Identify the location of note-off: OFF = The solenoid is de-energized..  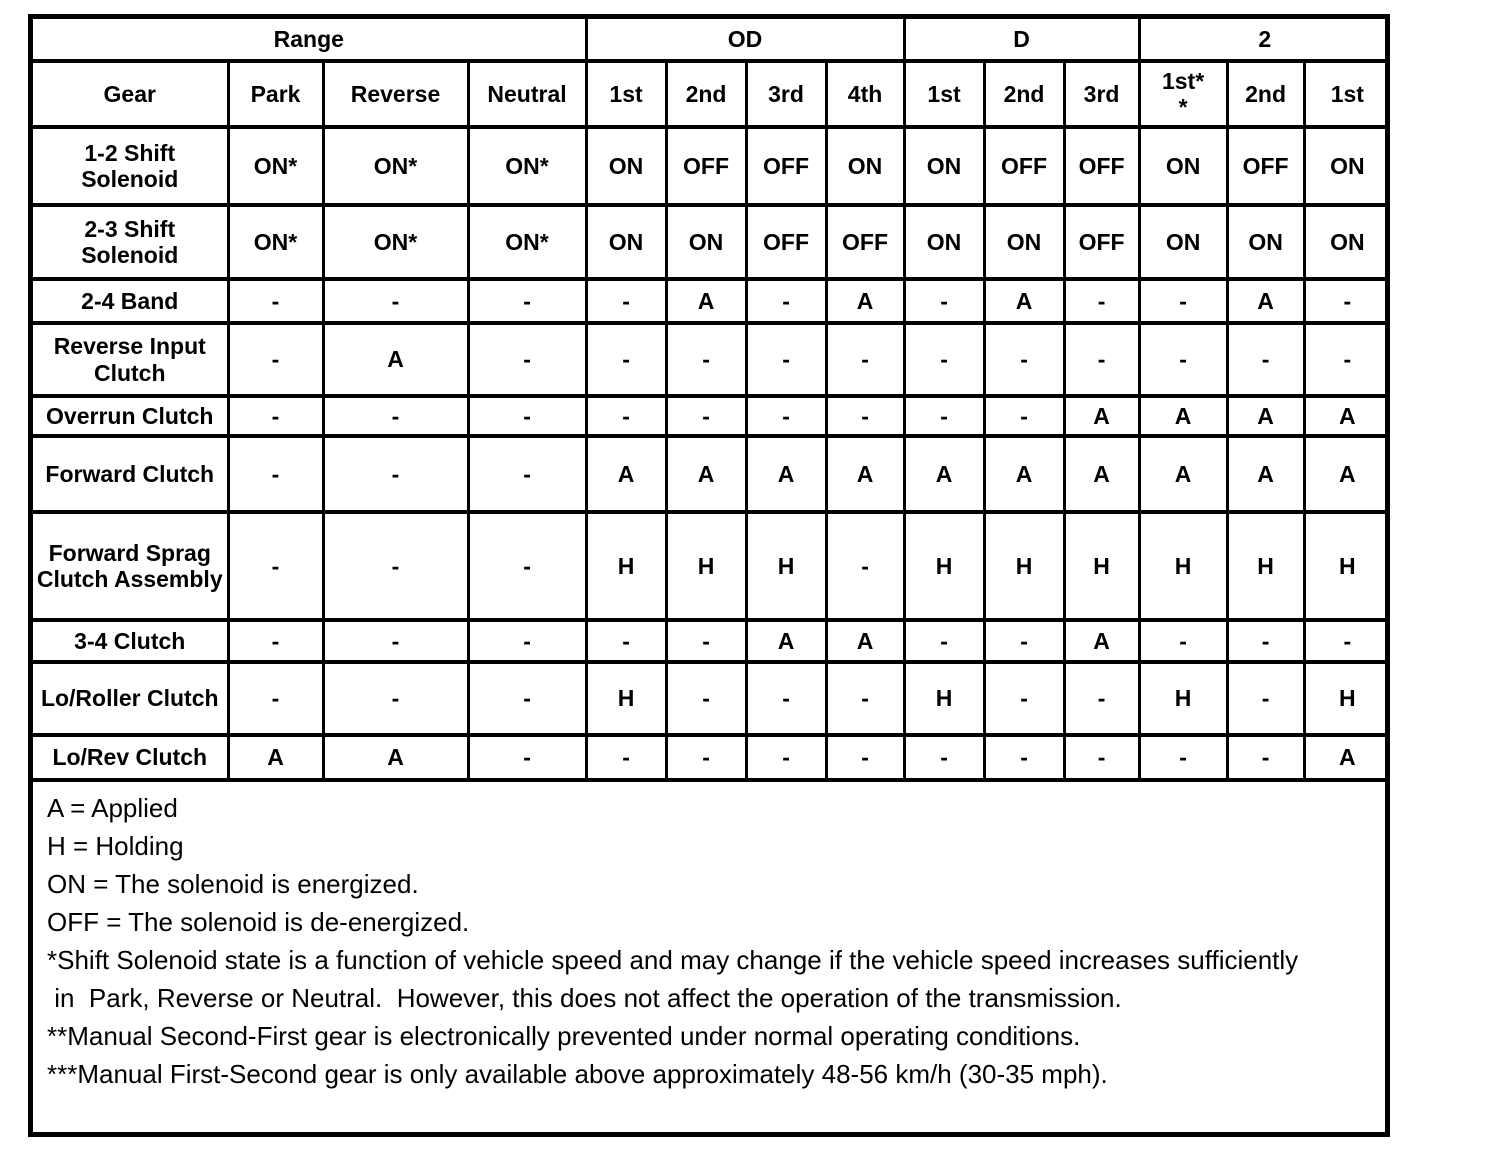
(258, 922).